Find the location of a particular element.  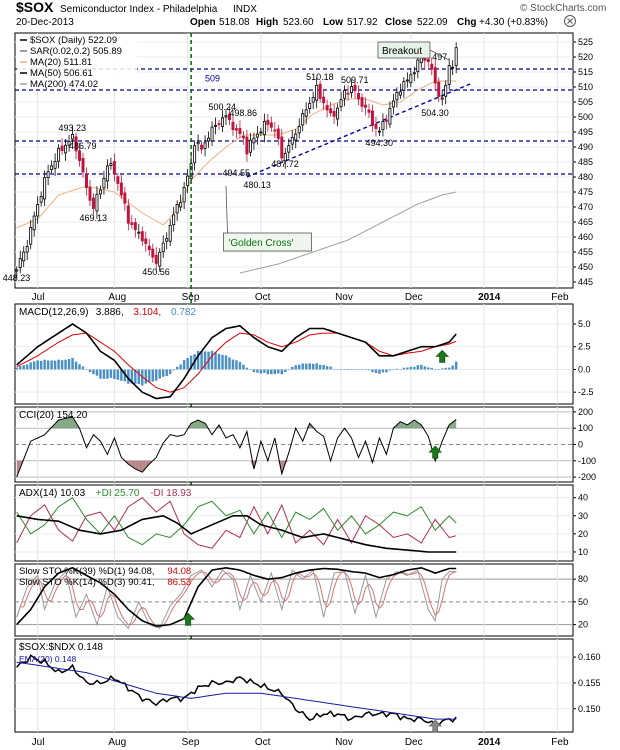

price-label: 448.23 is located at coordinates (17, 278).